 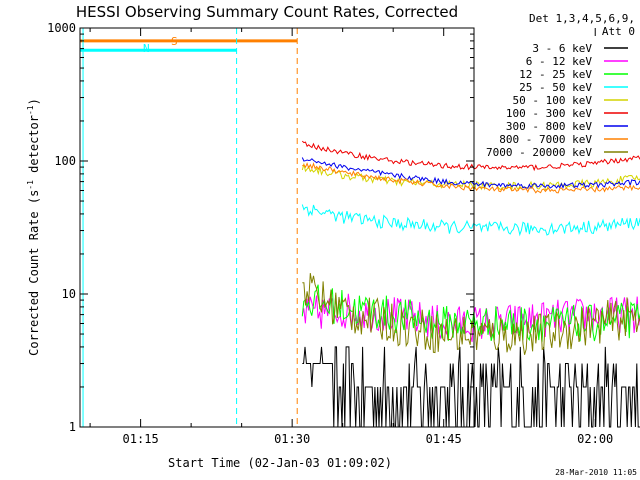 I want to click on x-tick-label: 02:00, so click(x=595, y=439).